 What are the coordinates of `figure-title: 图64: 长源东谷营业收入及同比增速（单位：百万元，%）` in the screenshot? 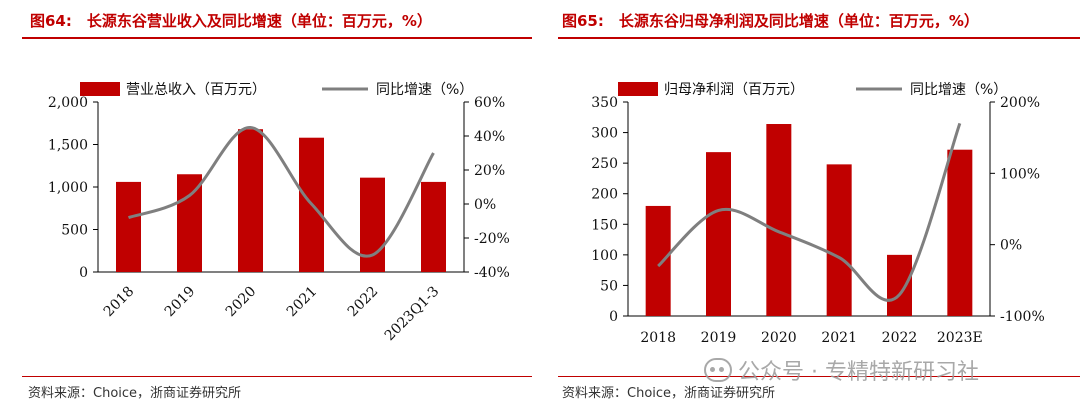 It's located at (231, 21).